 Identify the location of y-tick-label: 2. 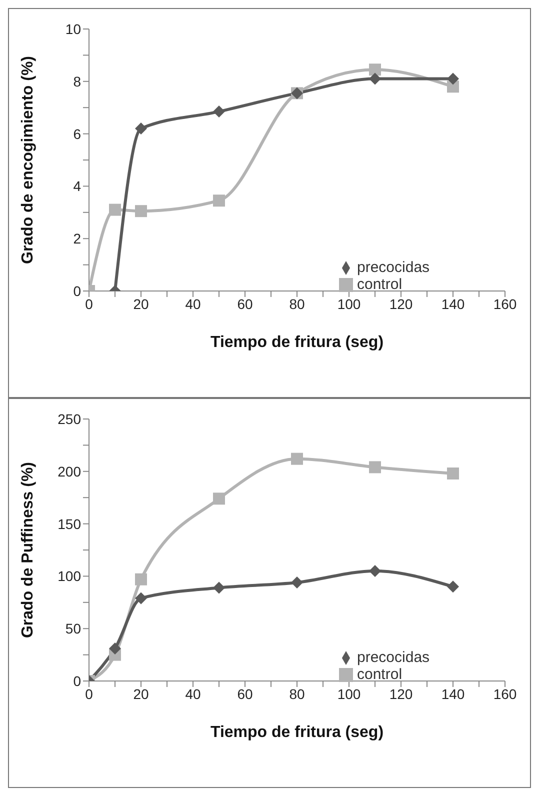
(77, 238).